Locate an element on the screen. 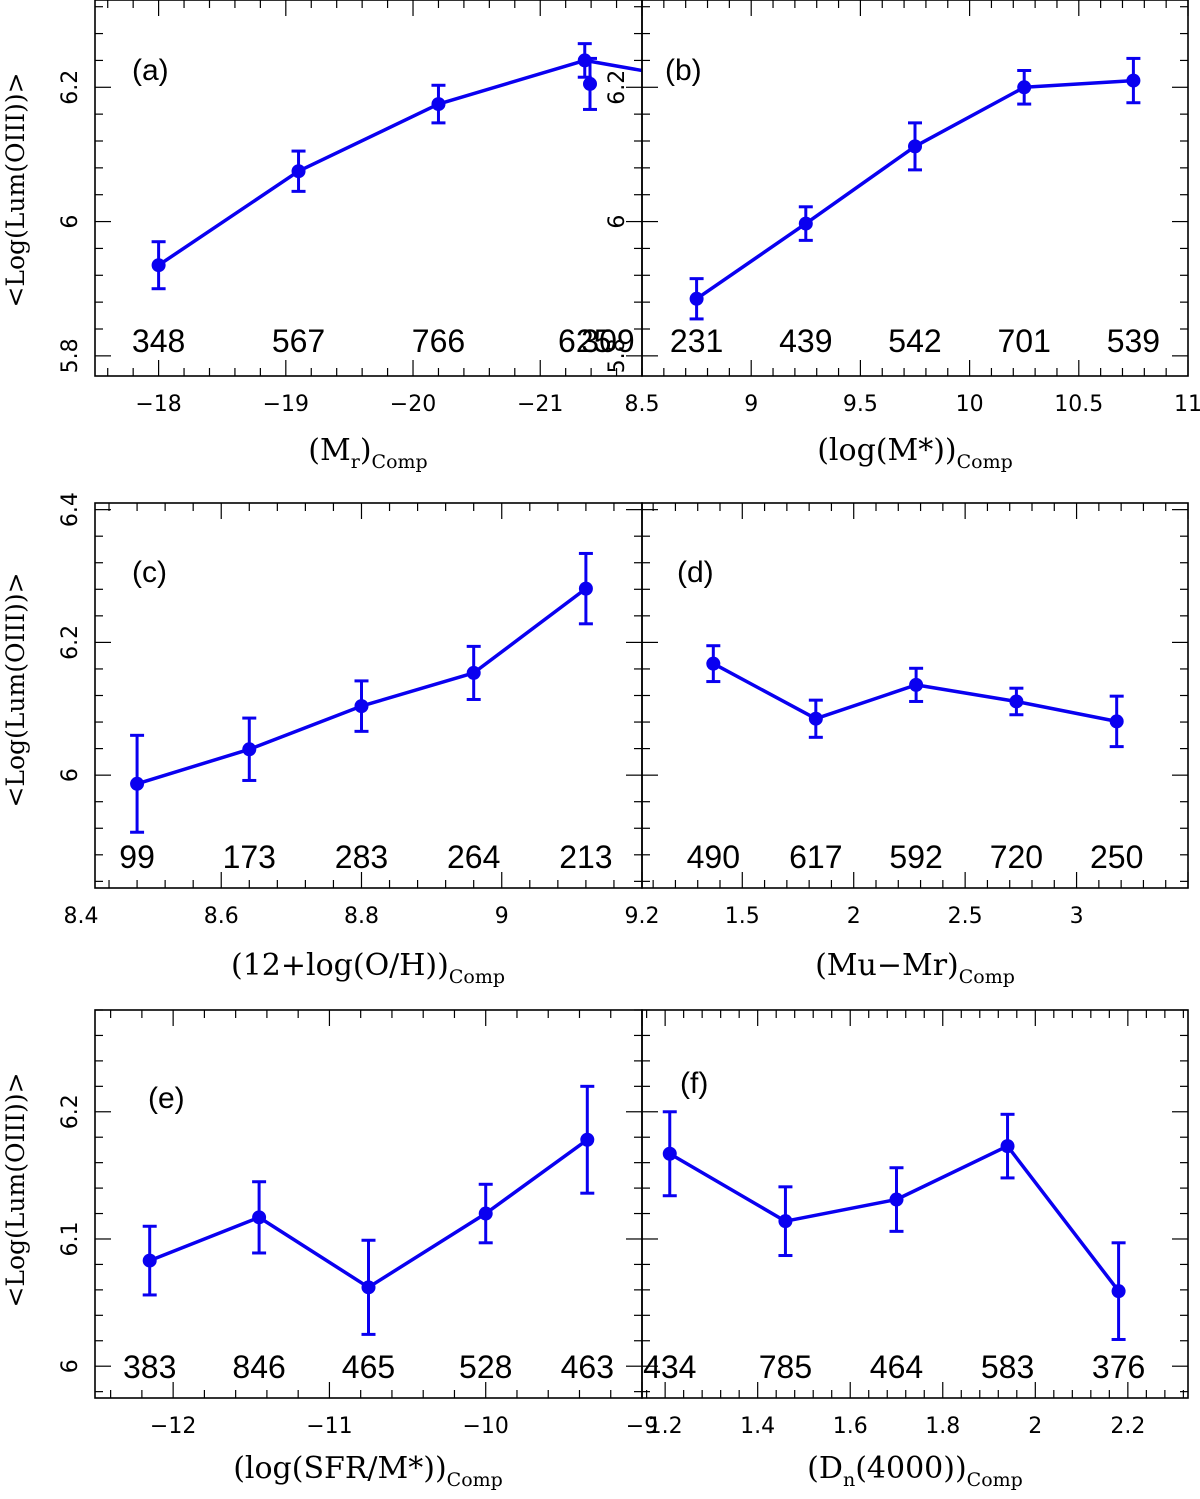 This screenshot has height=1499, width=1200. x-axis-label: (Mu−Mr)Comp is located at coordinates (915, 968).